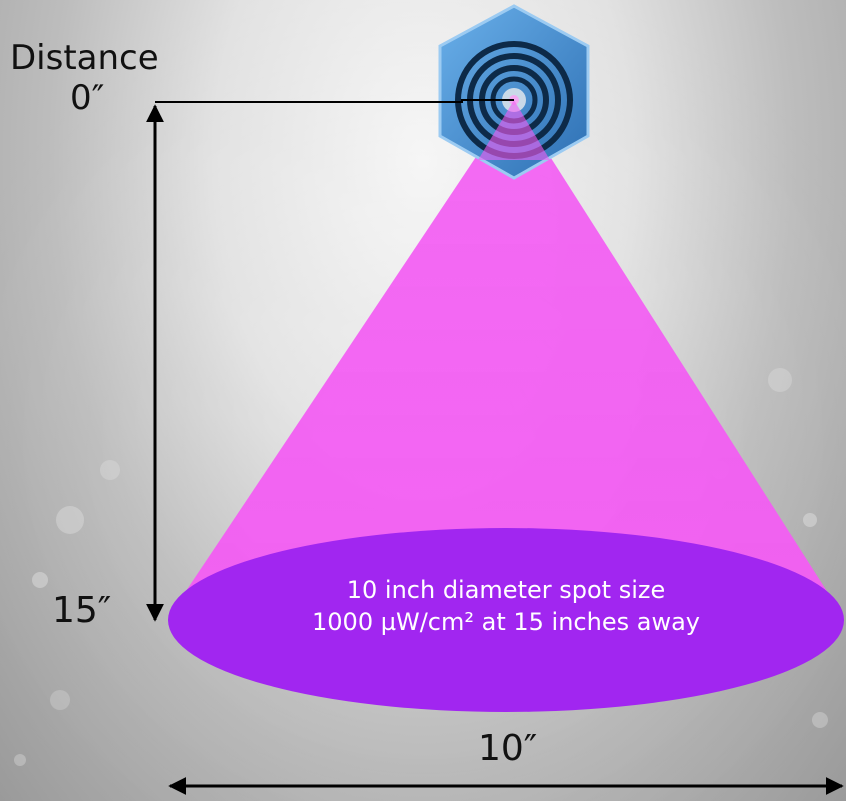 Image resolution: width=846 pixels, height=801 pixels. I want to click on spot-size-text: 10 inch diameter spot size, so click(506, 590).